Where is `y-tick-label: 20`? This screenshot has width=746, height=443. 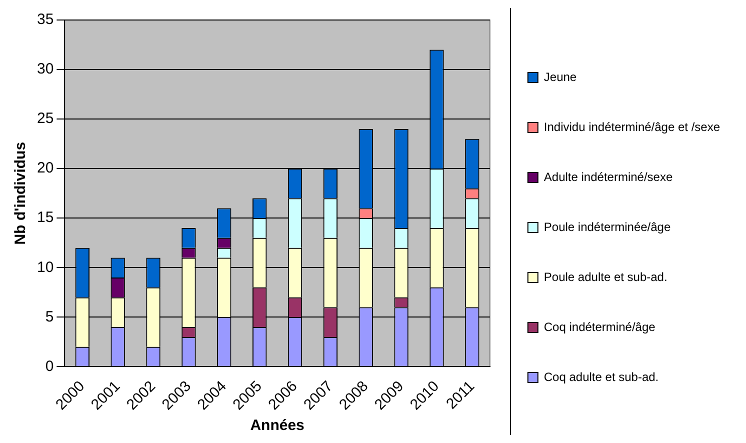
y-tick-label: 20 is located at coordinates (45, 168).